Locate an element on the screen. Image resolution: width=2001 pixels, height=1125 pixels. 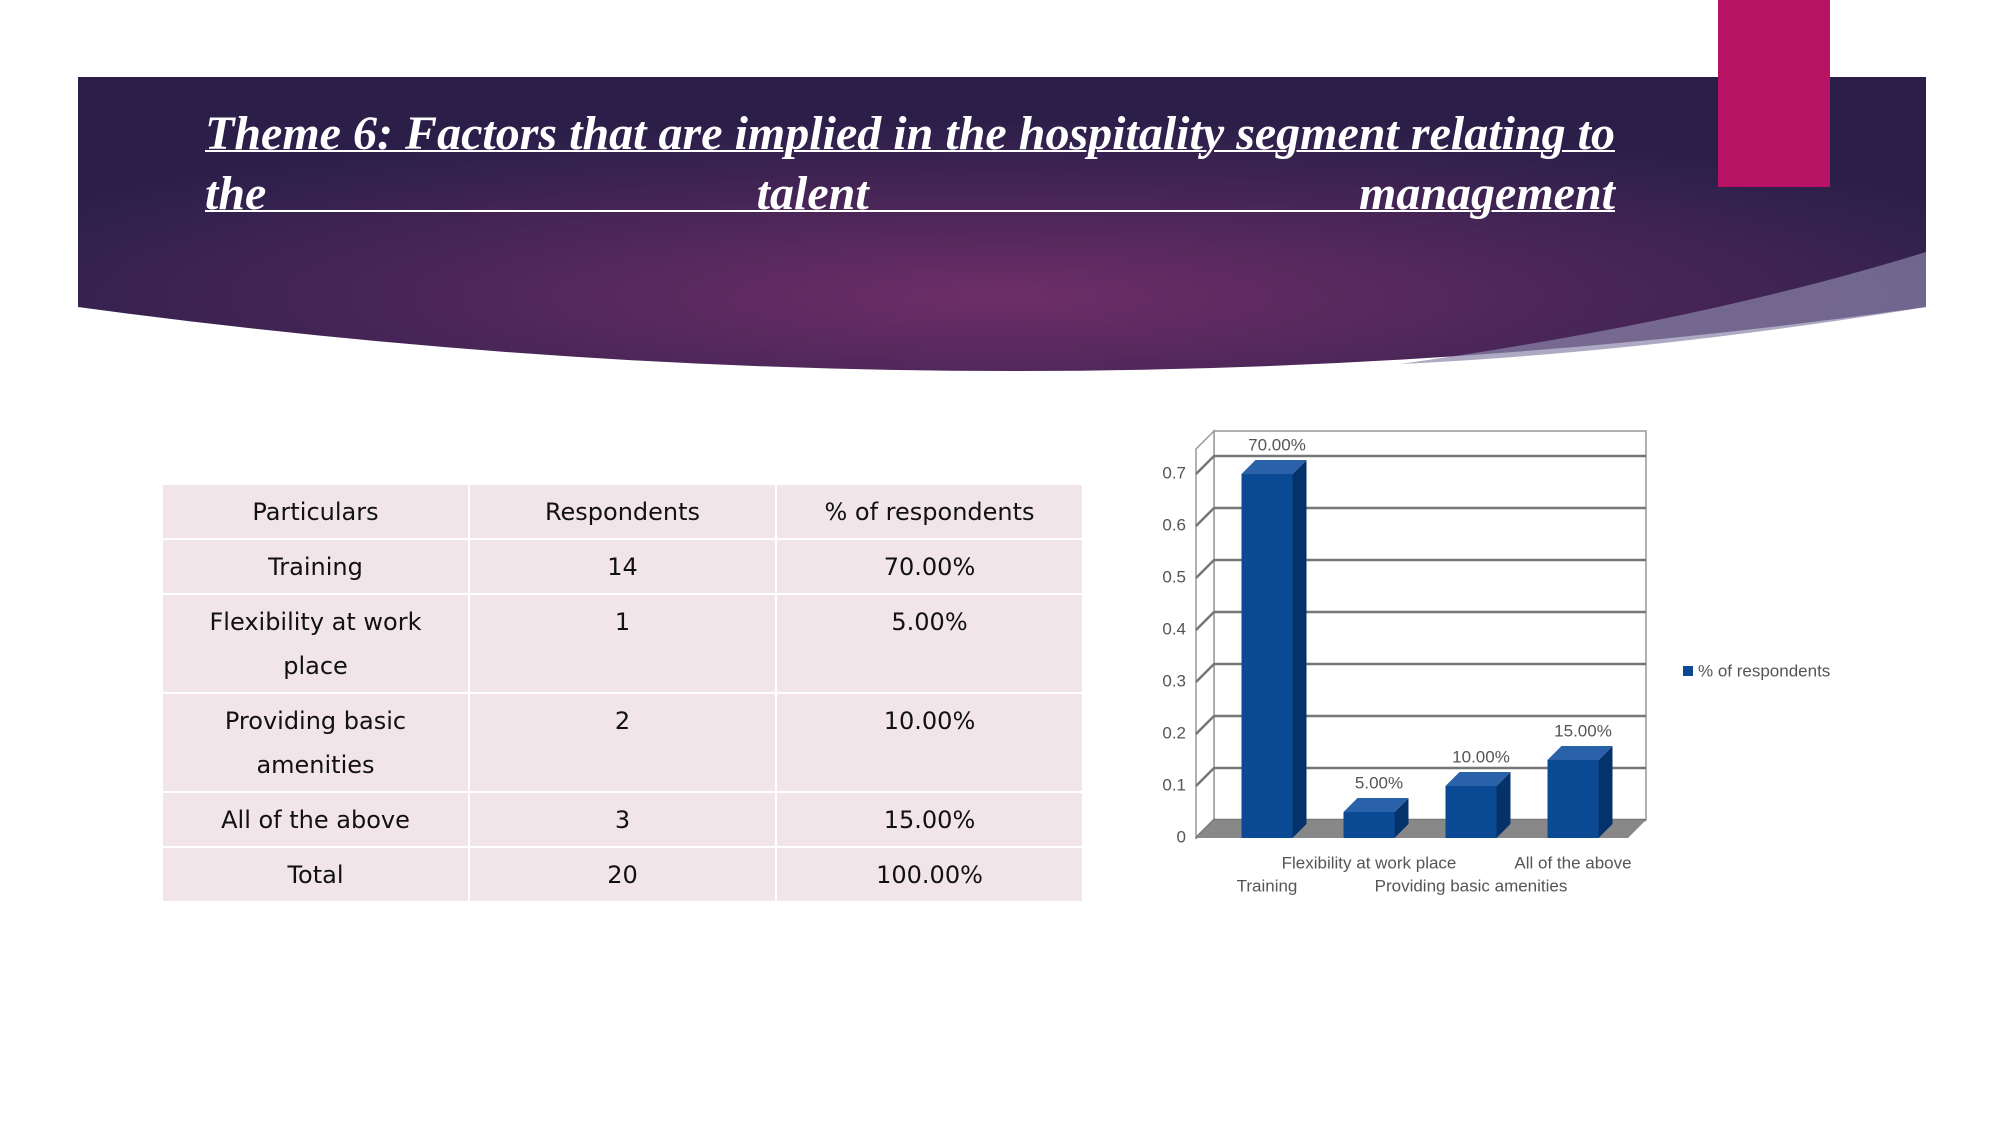
x-tick-label: All of the above is located at coordinates (1572, 862).